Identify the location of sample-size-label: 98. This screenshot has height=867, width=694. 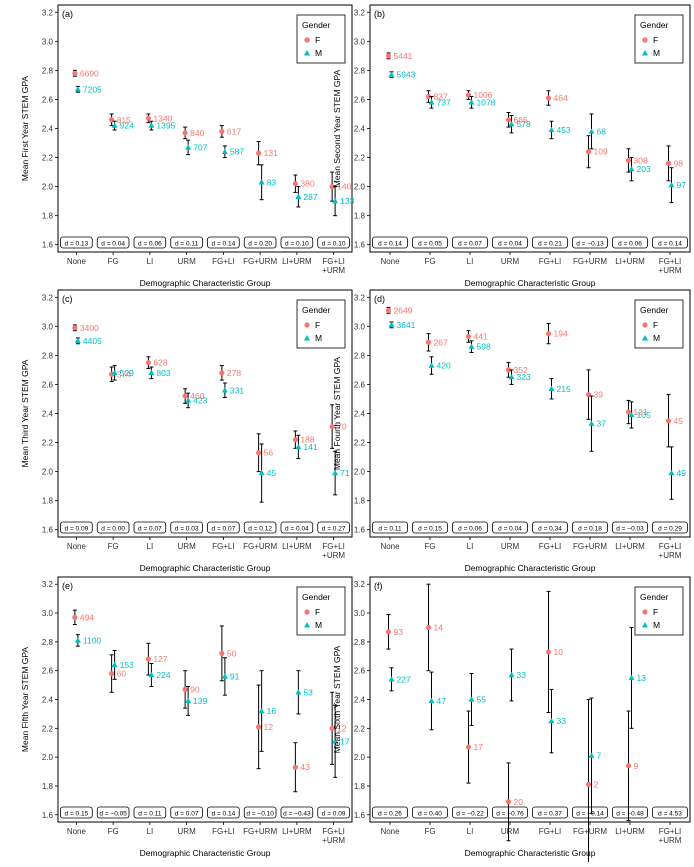
(679, 163).